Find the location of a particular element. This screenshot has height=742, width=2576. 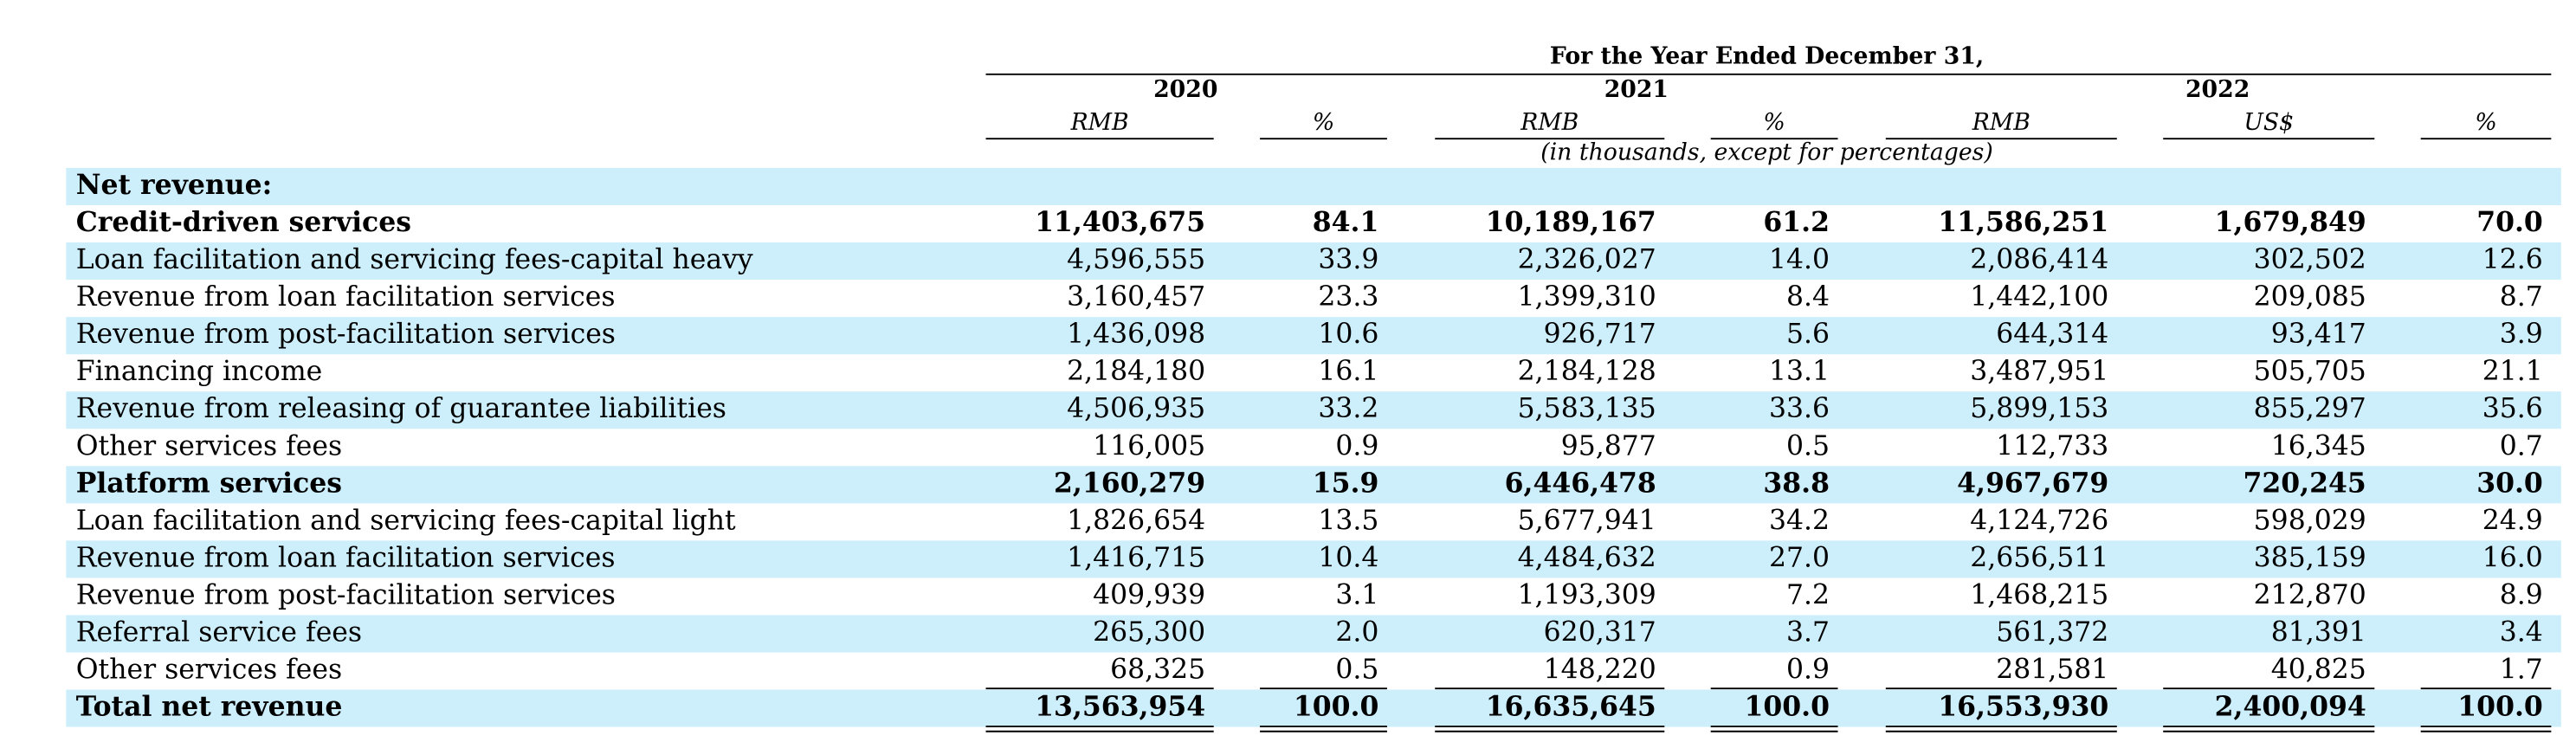

cell-value: 0.7 is located at coordinates (2521, 445).